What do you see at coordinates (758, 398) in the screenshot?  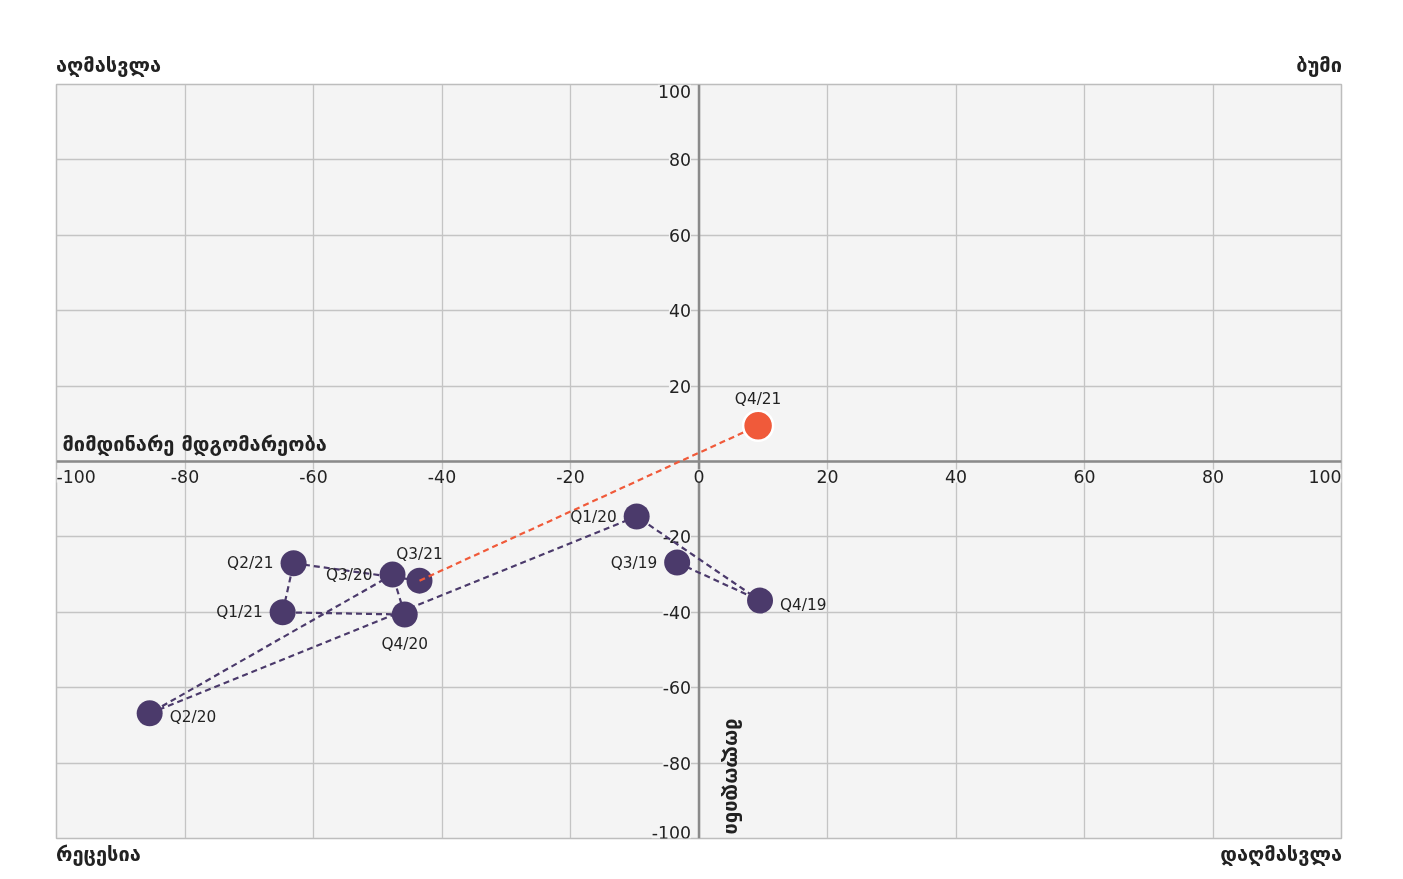 I see `data-label: Q4/21` at bounding box center [758, 398].